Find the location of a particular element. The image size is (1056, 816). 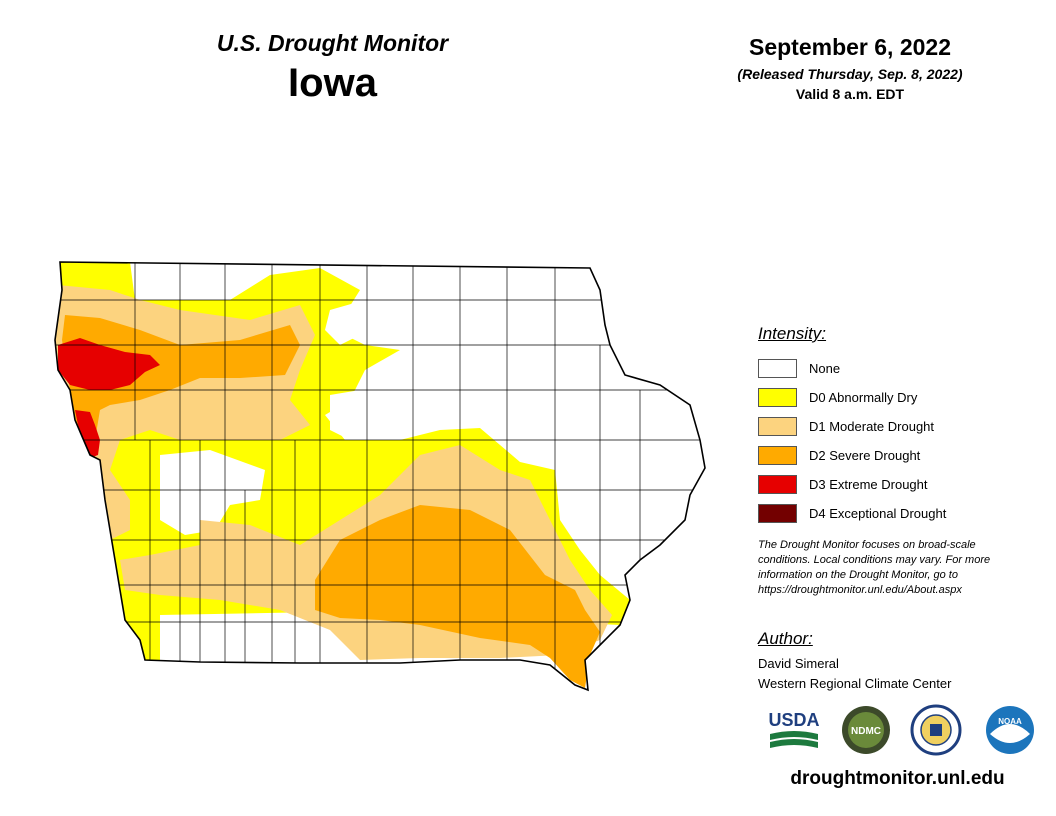

legend-label-d1: D1 Moderate Drought is located at coordinates (872, 426).